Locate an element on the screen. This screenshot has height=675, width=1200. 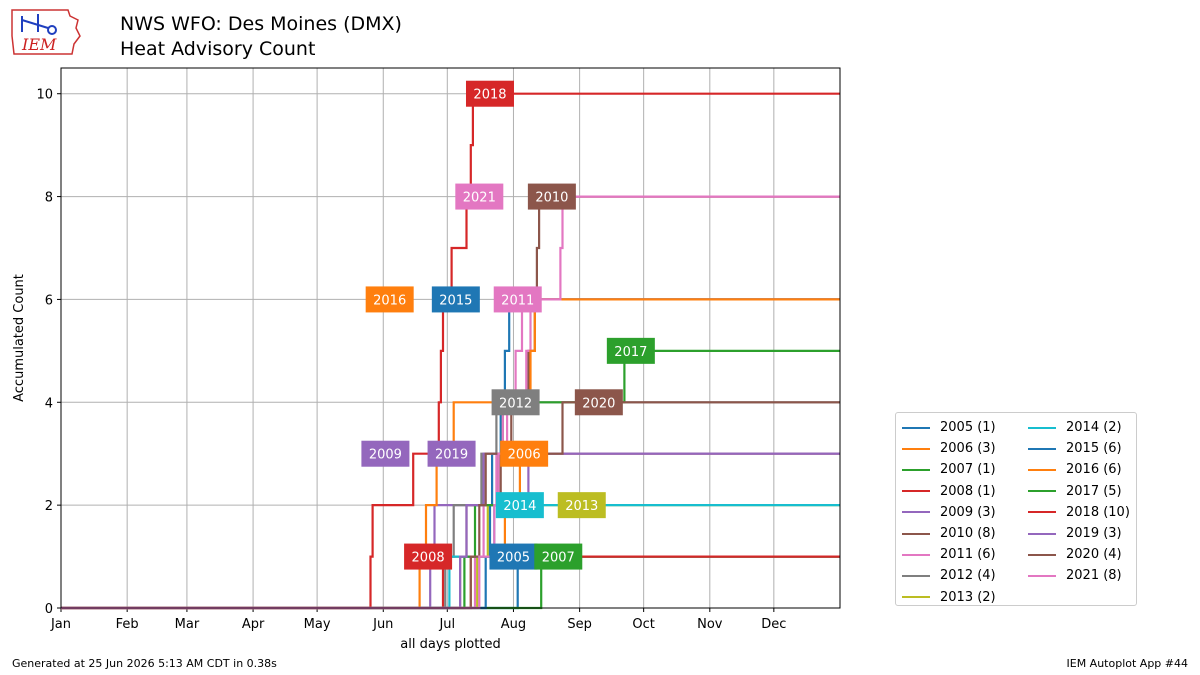
year-label-2014: 2014 is located at coordinates (519, 506).